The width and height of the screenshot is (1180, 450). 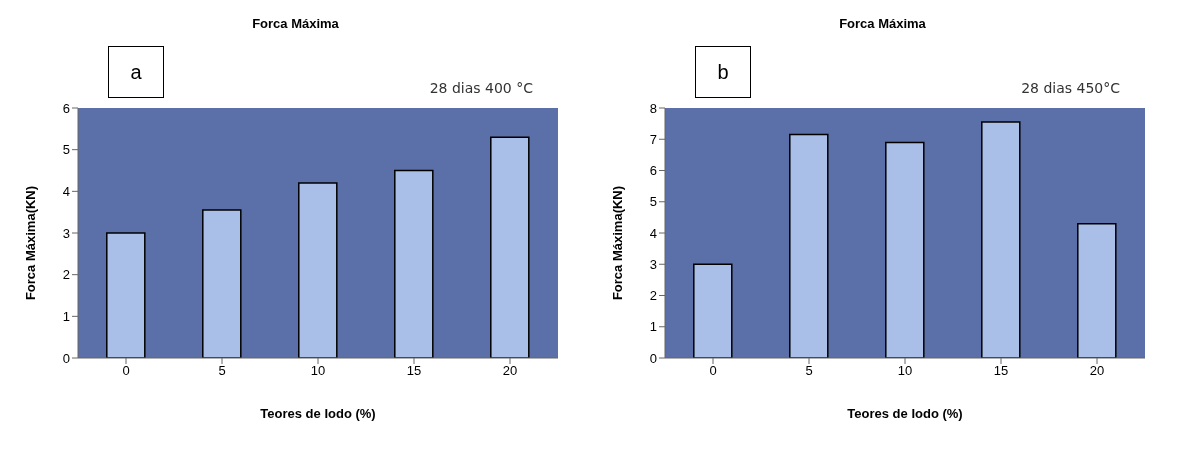 What do you see at coordinates (136, 72) in the screenshot?
I see `text: a` at bounding box center [136, 72].